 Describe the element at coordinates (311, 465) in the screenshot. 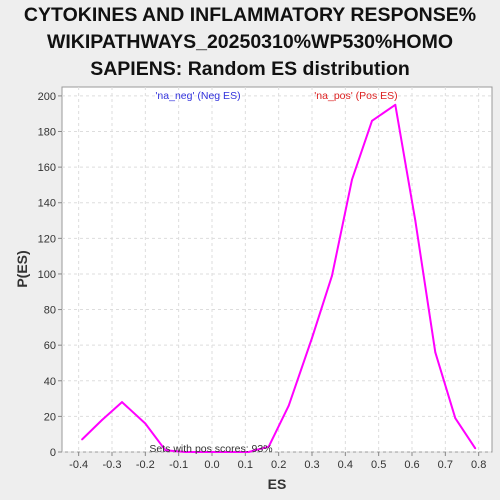

I see `x-tick-label: 0.3` at that location.